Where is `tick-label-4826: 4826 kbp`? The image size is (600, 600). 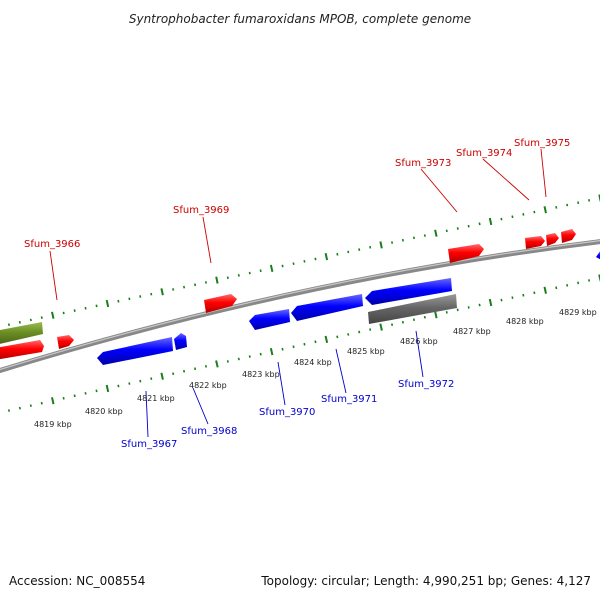
tick-label-4826: 4826 kbp is located at coordinates (419, 341).